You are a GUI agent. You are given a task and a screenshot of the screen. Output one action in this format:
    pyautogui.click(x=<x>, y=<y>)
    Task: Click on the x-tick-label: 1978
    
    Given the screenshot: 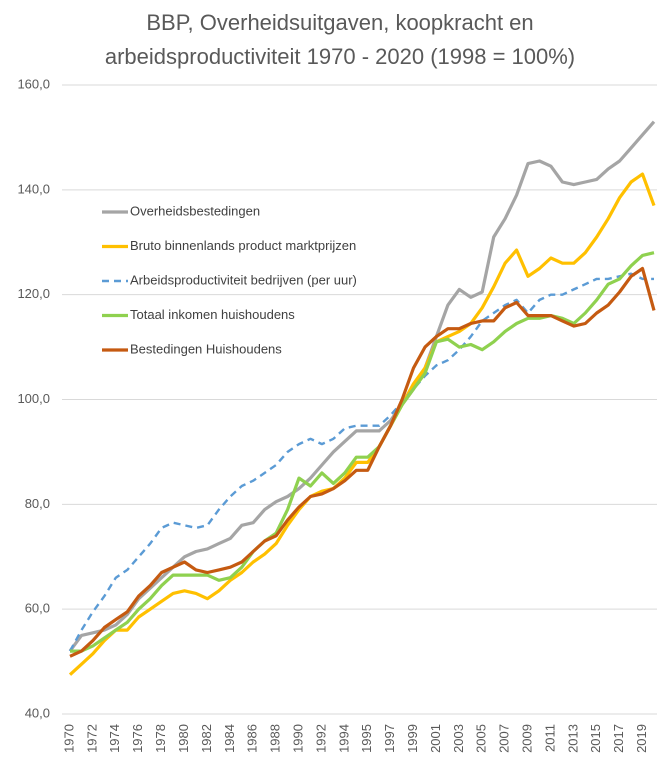 What is the action you would take?
    pyautogui.click(x=160, y=738)
    